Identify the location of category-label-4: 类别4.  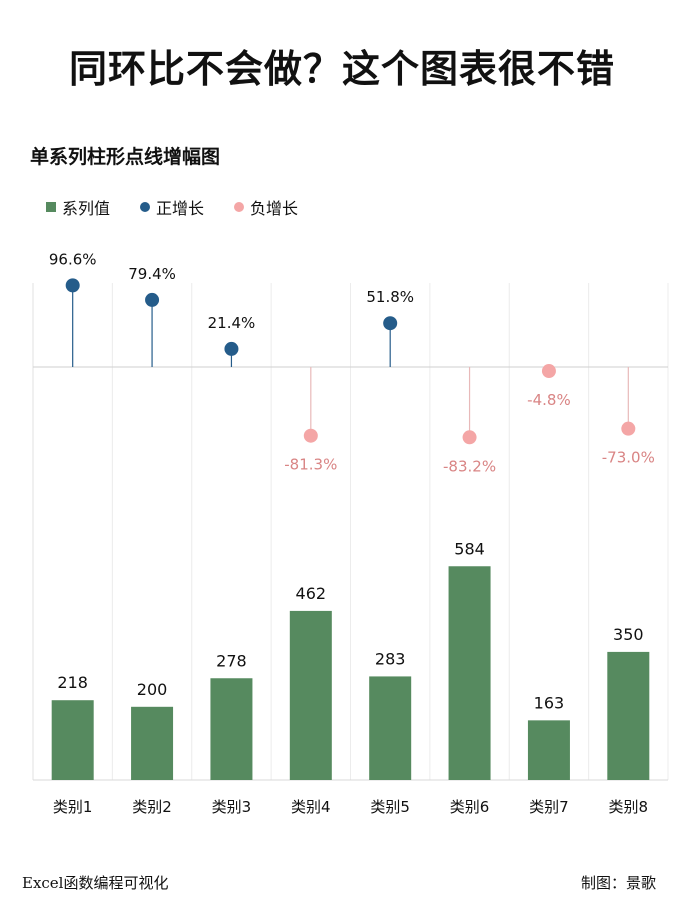
(311, 807).